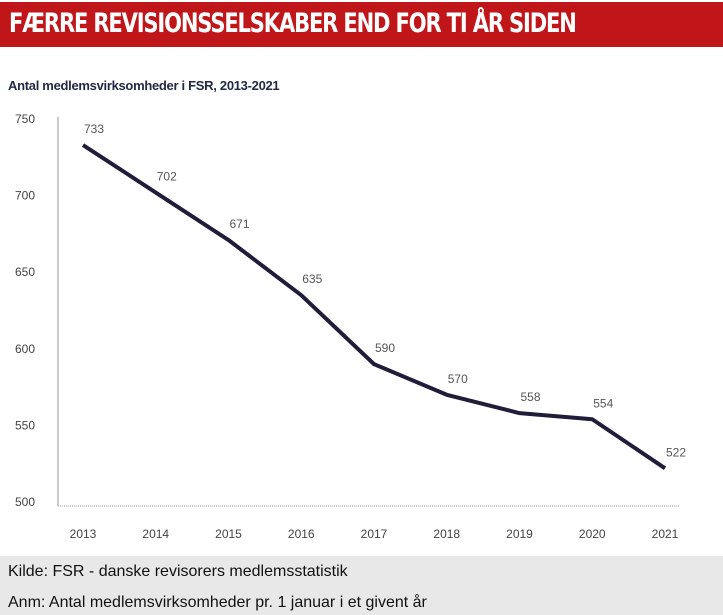 This screenshot has width=723, height=615. Describe the element at coordinates (519, 534) in the screenshot. I see `x-tick-label: 2019` at that location.